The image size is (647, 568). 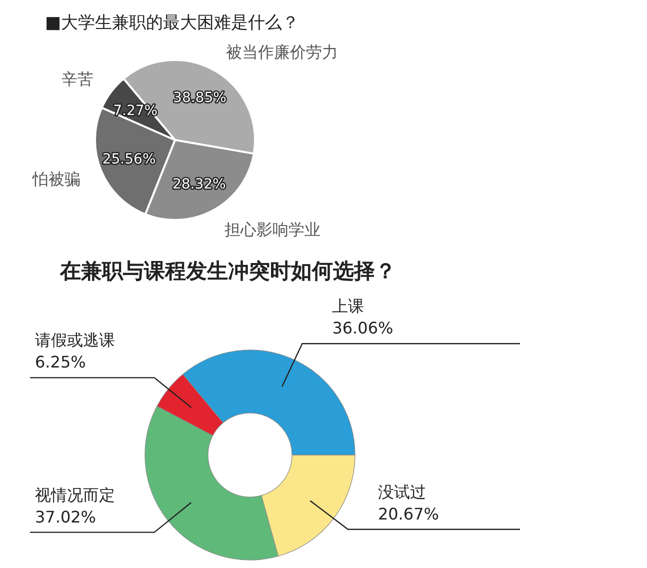 I want to click on slice-label: 辛苦, so click(x=77, y=79).